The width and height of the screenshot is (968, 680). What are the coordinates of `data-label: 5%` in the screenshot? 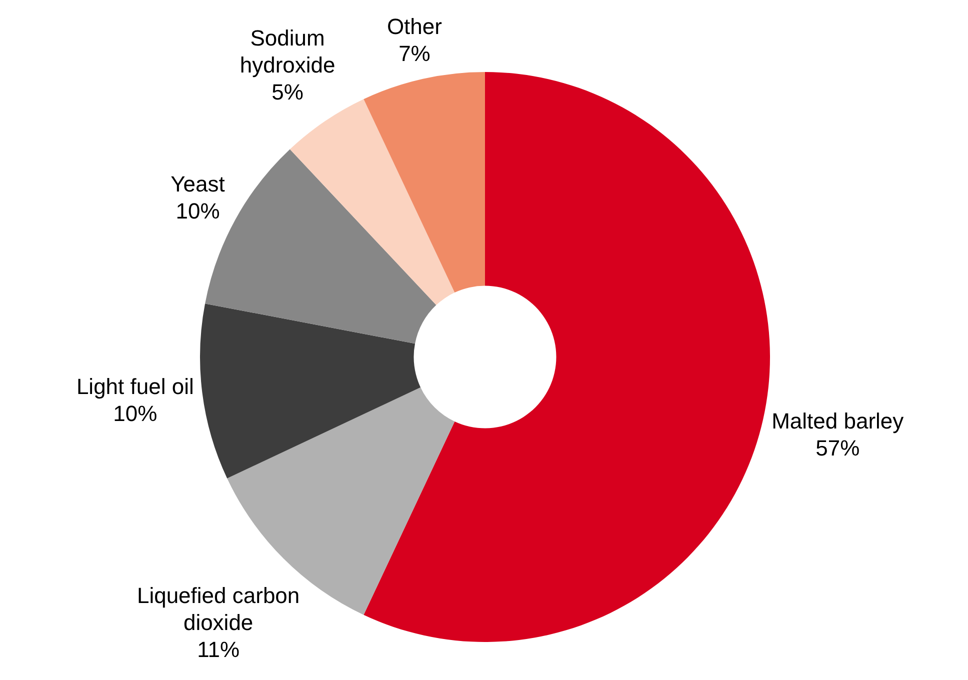 It's located at (288, 92).